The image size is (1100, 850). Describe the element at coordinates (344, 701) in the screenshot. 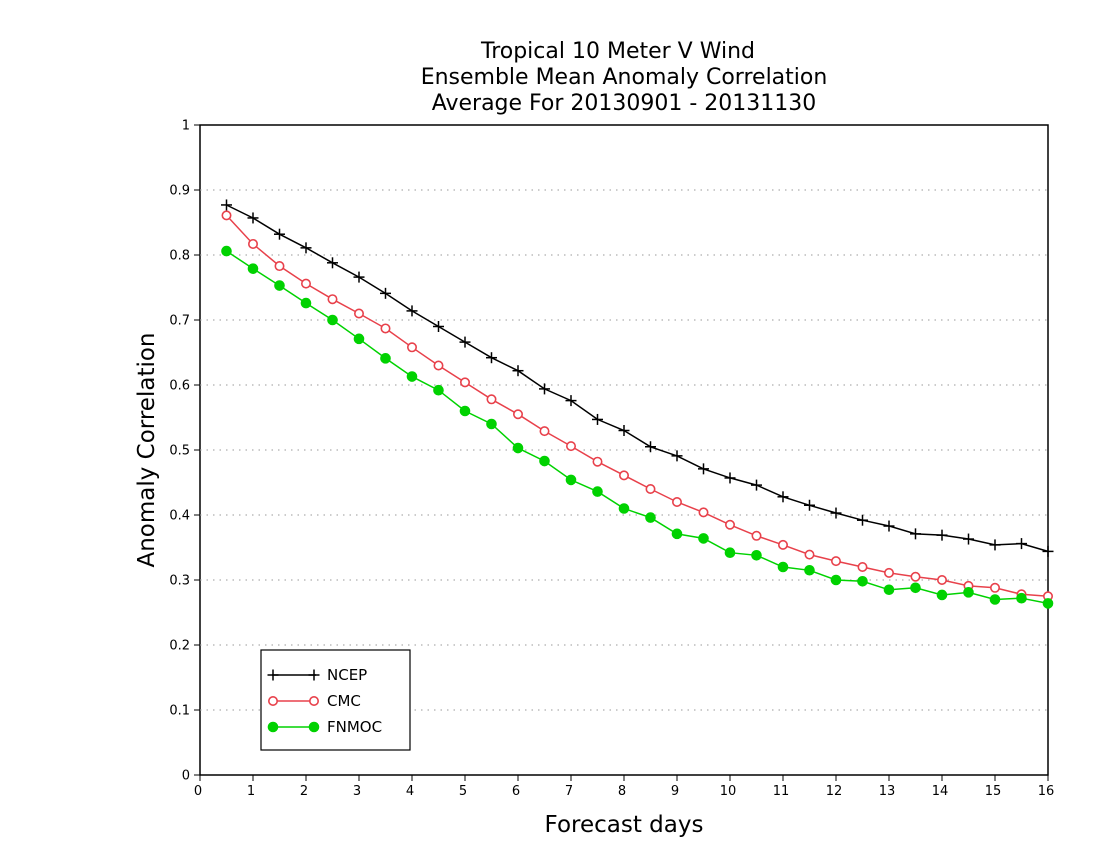

I see `legend-label-cmc: CMC` at that location.